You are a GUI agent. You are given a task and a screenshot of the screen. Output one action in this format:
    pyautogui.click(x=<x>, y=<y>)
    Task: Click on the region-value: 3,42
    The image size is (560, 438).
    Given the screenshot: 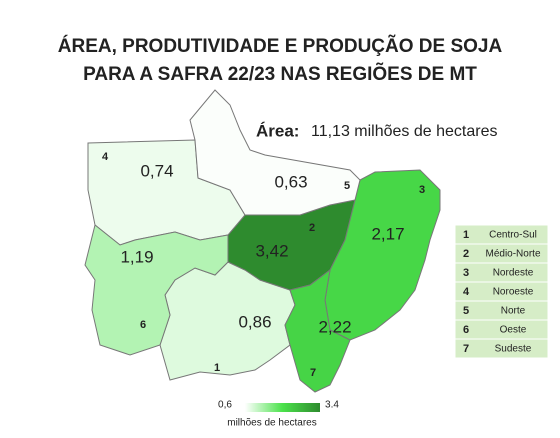 What is the action you would take?
    pyautogui.click(x=271, y=250)
    